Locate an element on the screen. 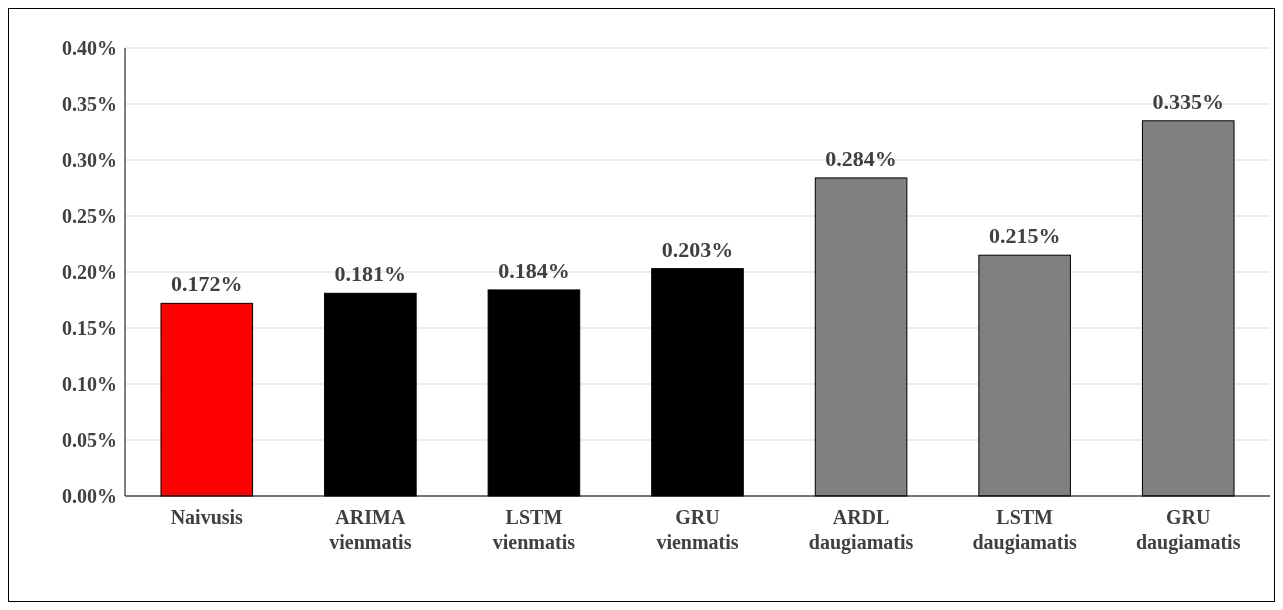  data-label: 0.203% is located at coordinates (697, 249).